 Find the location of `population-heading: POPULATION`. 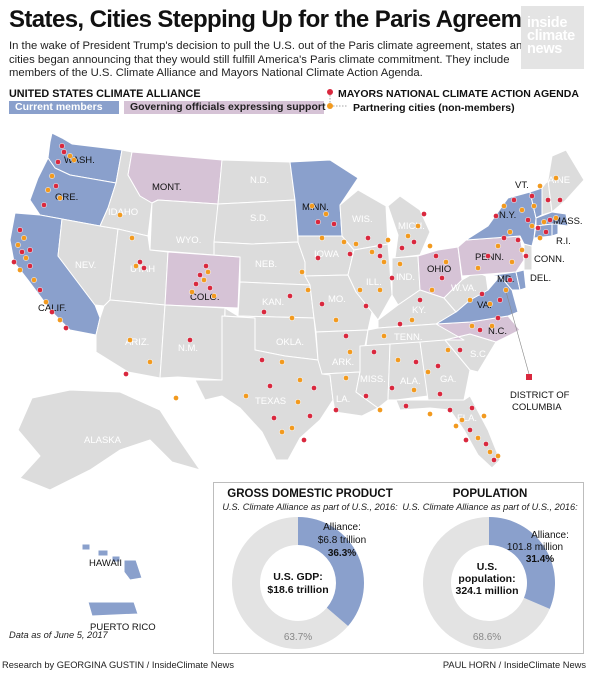

population-heading: POPULATION is located at coordinates (490, 494).